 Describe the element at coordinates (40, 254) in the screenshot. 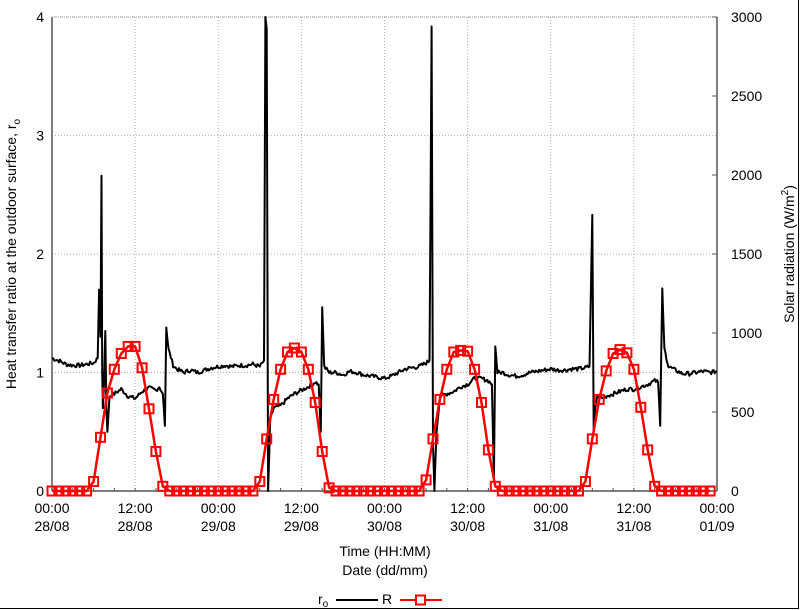

I see `left-tick-label: 2` at that location.